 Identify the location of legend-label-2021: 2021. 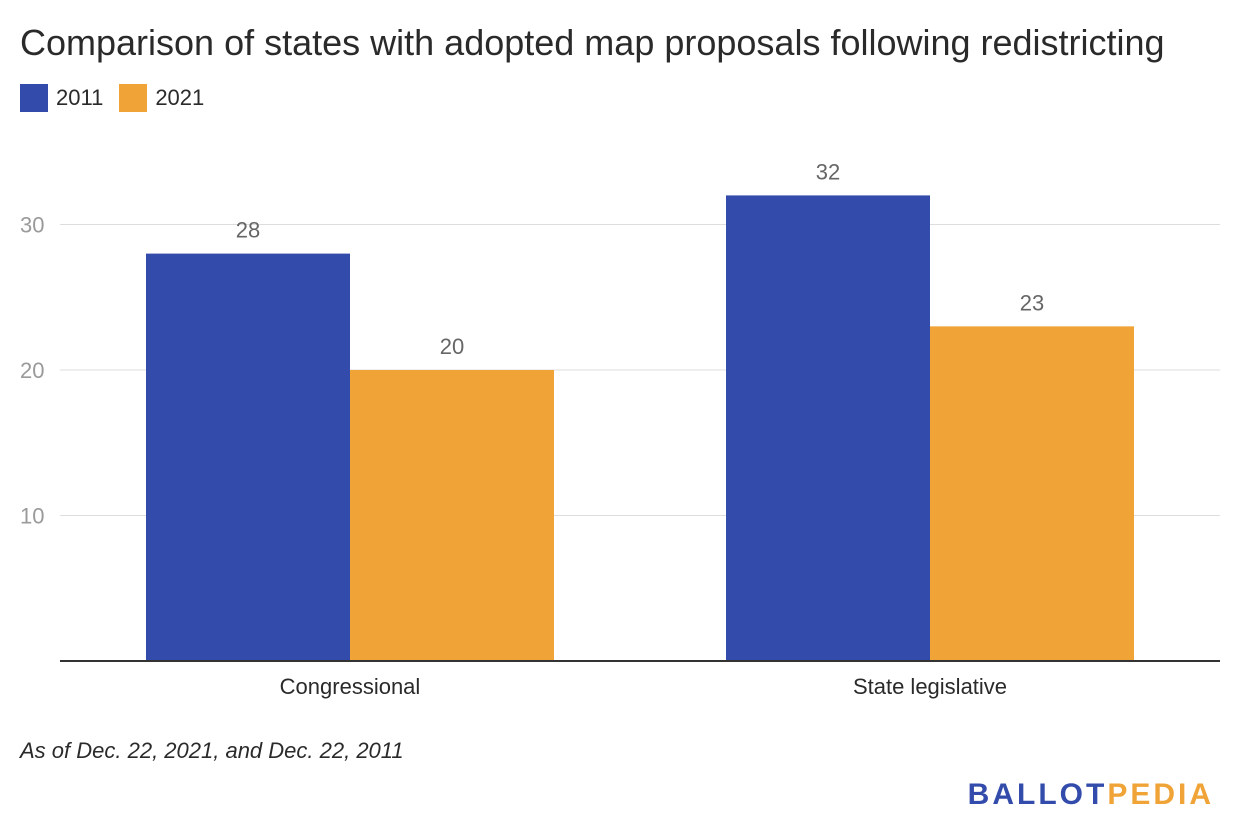
(180, 97).